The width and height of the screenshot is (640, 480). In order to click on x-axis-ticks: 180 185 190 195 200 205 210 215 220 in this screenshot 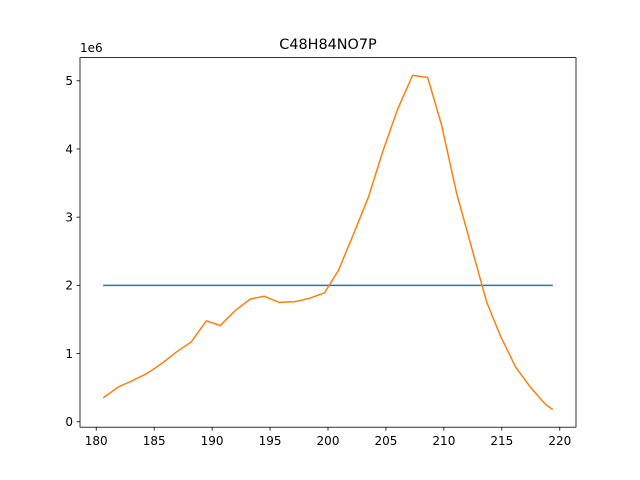, I will do `click(328, 437)`.